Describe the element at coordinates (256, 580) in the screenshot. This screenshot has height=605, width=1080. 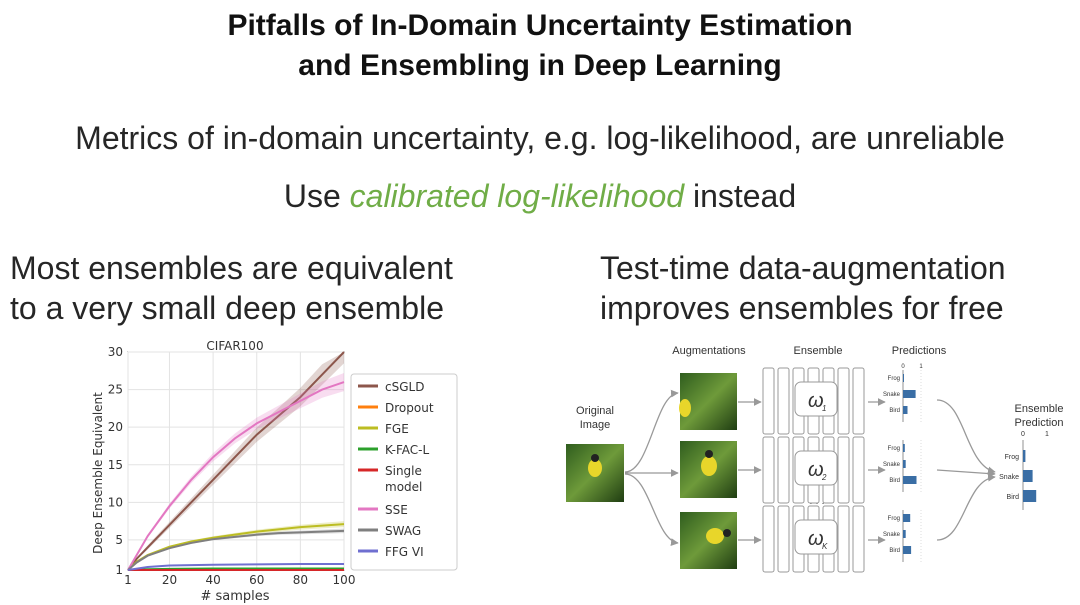
I see `x-tick-label: 60` at that location.